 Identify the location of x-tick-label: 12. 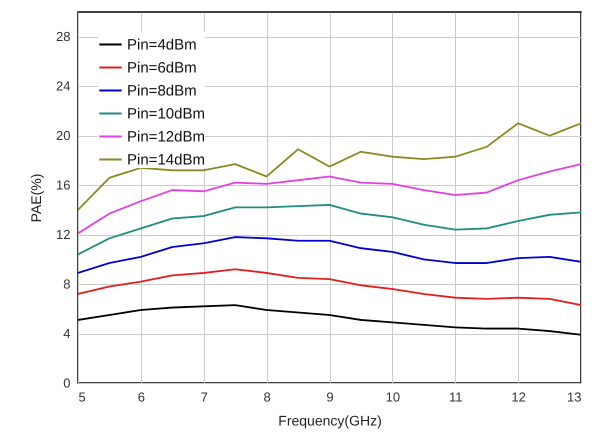
(518, 397).